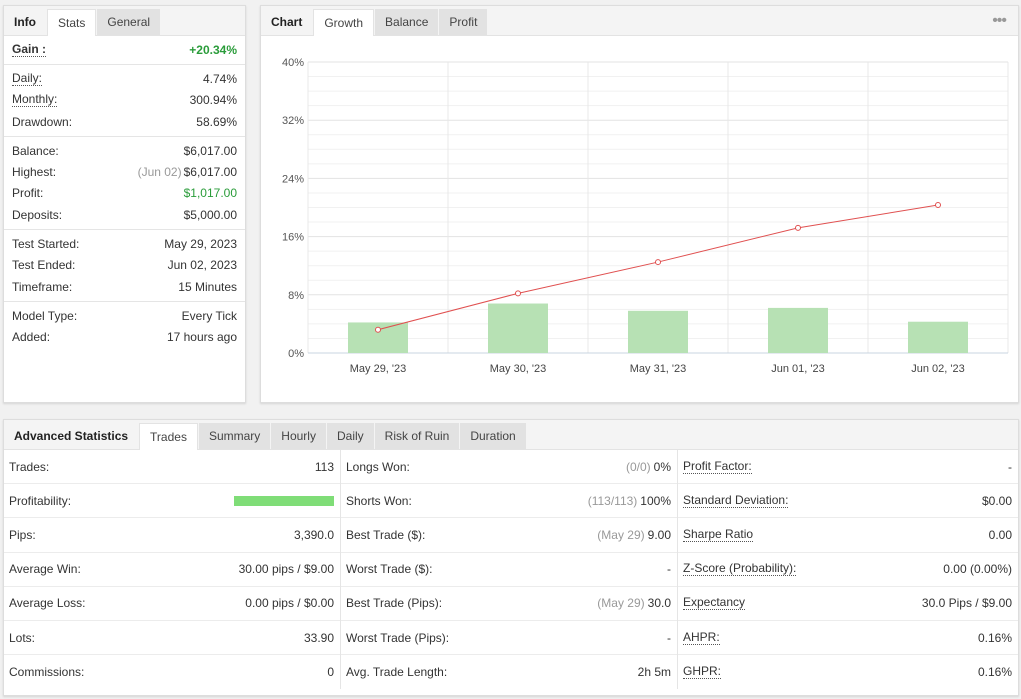 The width and height of the screenshot is (1021, 699). I want to click on y-tick-label: 40%, so click(293, 63).